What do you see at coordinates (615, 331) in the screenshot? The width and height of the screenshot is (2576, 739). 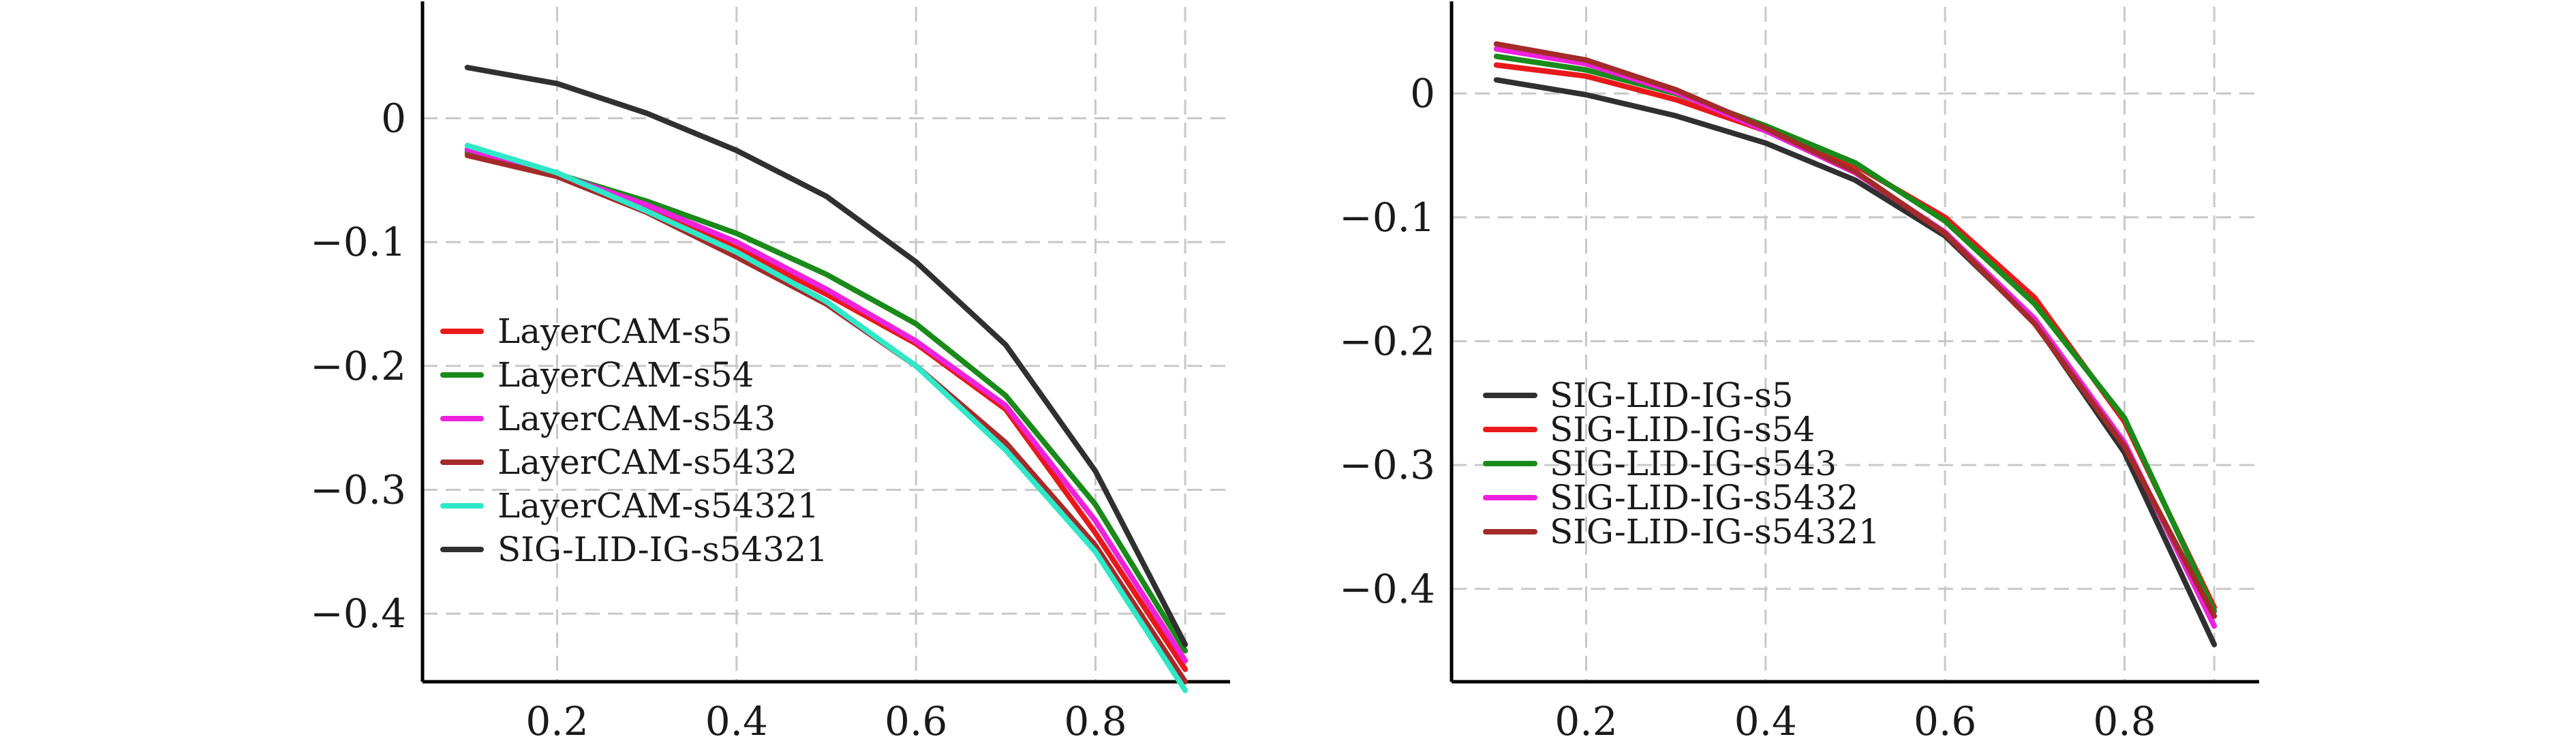 I see `legend-label: LayerCAM-s5` at bounding box center [615, 331].